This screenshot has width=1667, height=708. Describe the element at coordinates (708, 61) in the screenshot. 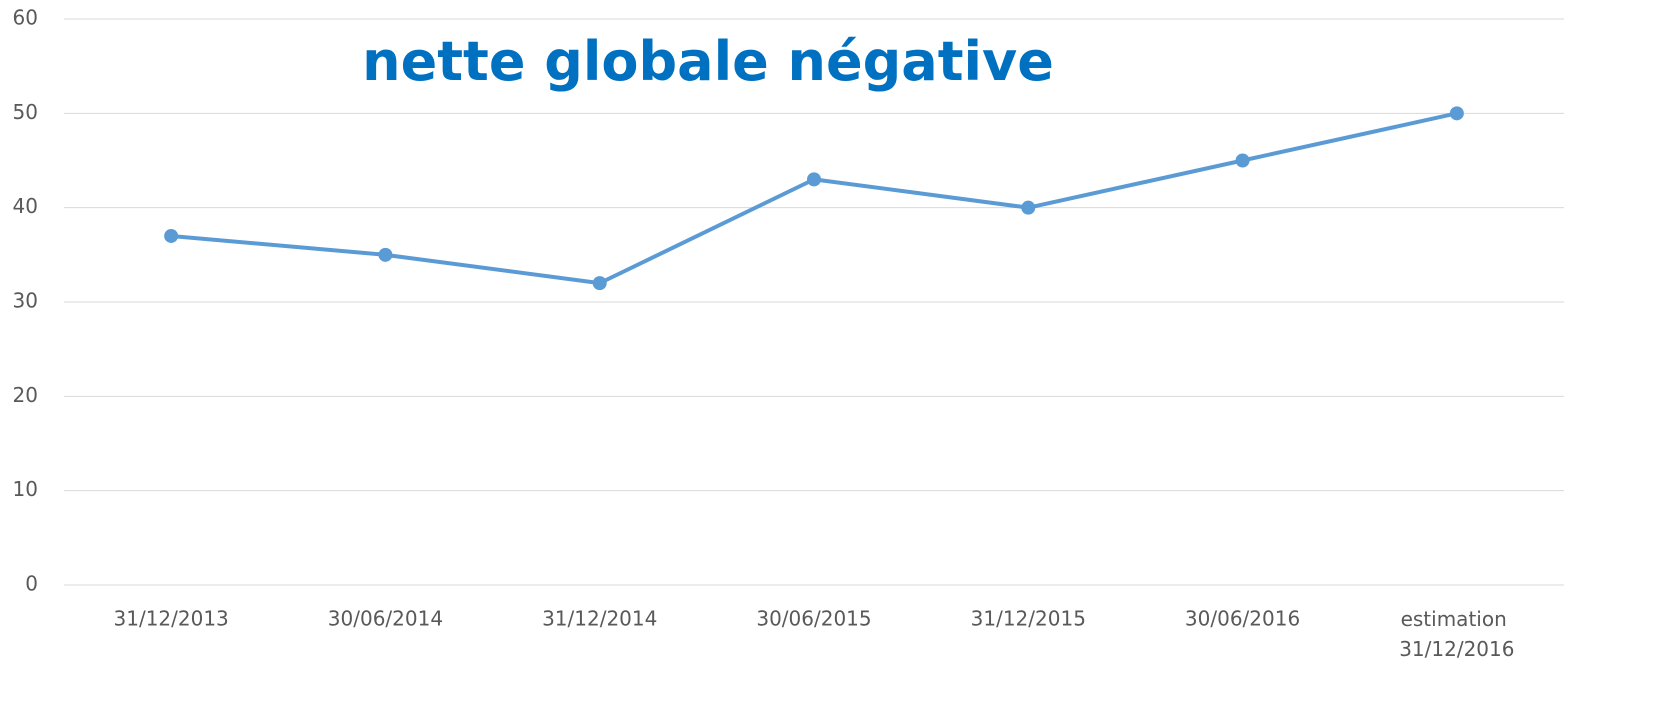

I see `chart-title: nette globale négative` at that location.